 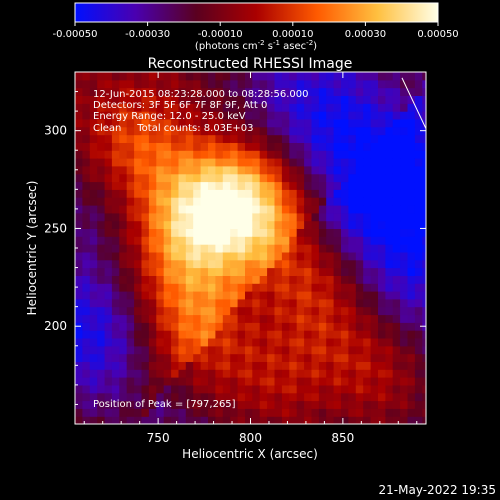 What do you see at coordinates (414, 103) in the screenshot?
I see `solar-limb-line` at bounding box center [414, 103].